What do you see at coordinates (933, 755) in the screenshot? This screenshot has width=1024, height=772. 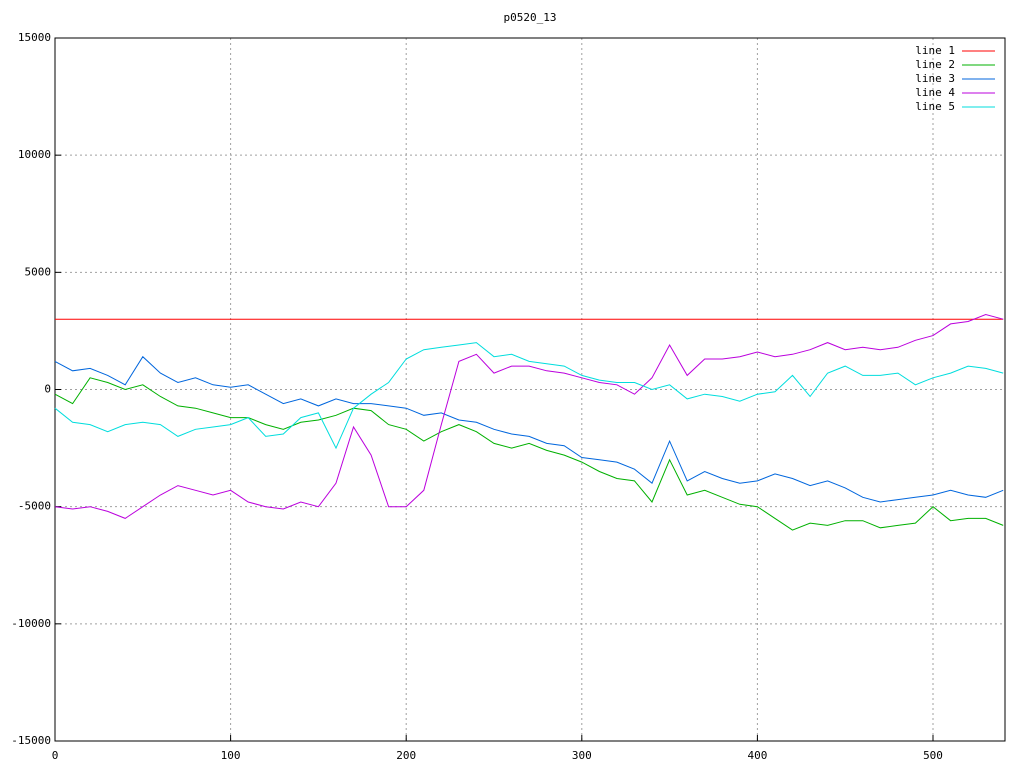 I see `x-tick-label: 500` at bounding box center [933, 755].